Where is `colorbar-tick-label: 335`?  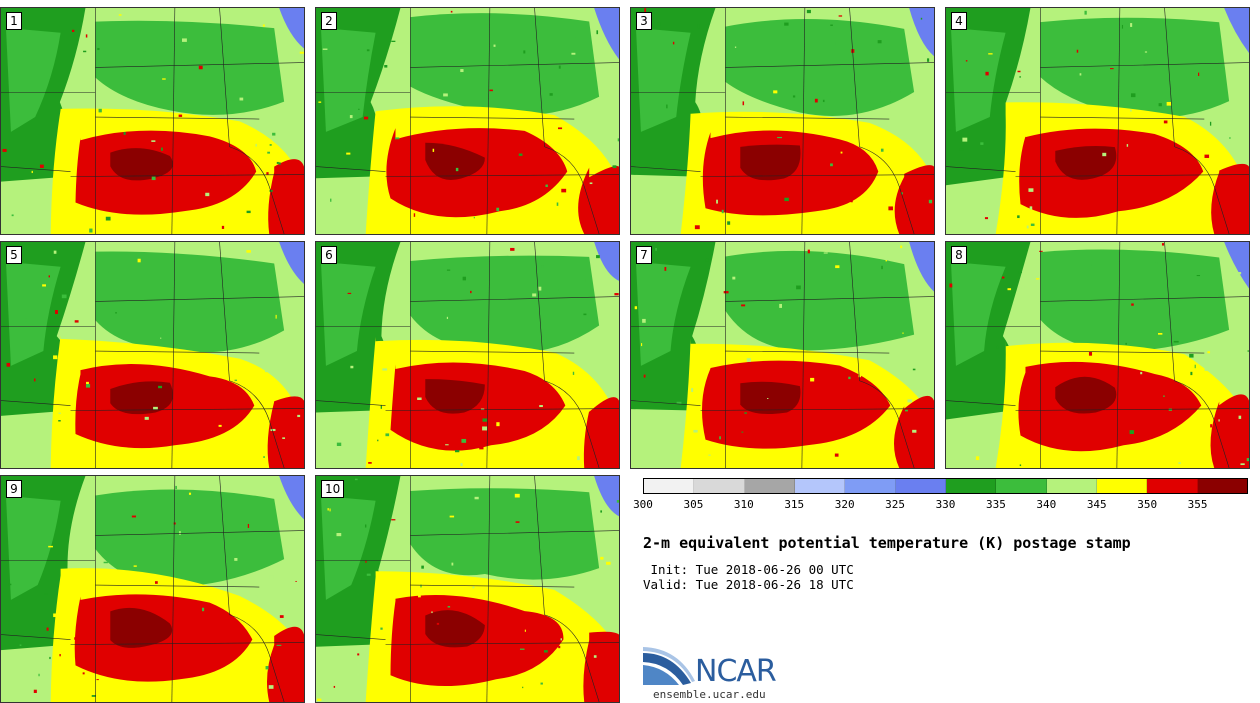 colorbar-tick-label: 335 is located at coordinates (995, 504).